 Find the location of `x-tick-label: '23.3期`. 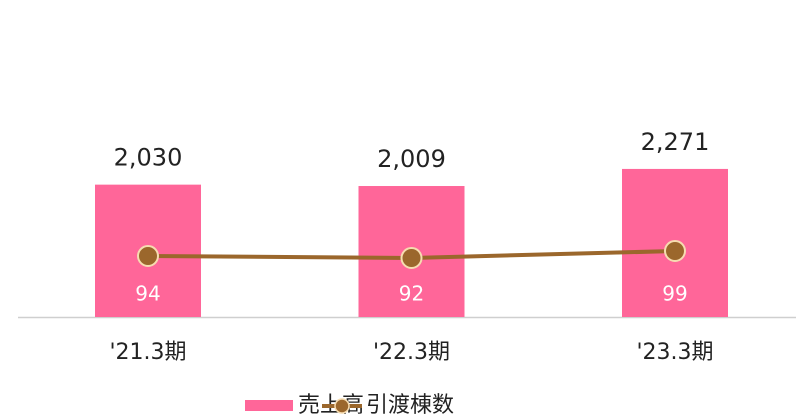

x-tick-label: '23.3期 is located at coordinates (674, 352).